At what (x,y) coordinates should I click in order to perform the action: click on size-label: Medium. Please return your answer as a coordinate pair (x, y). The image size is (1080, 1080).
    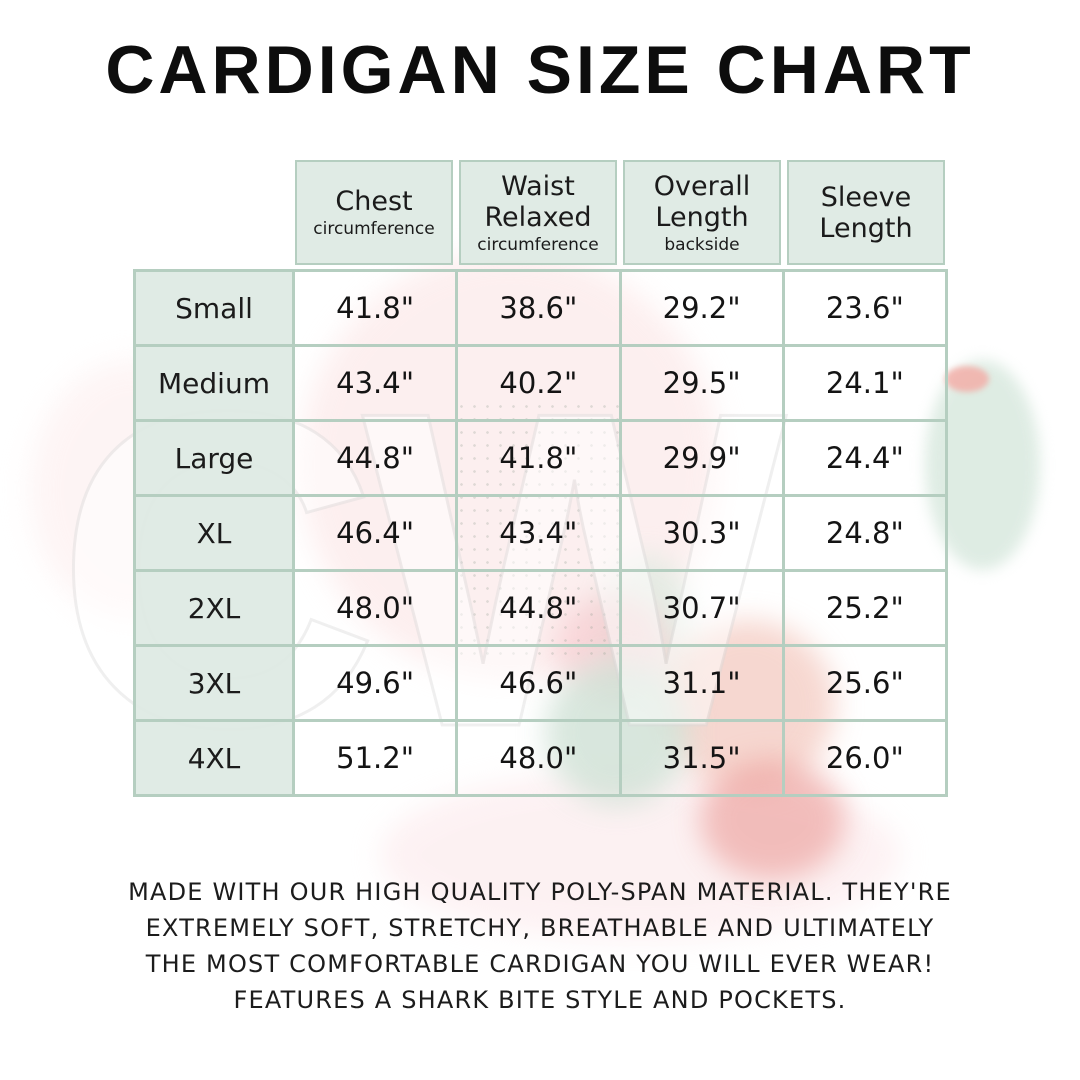
    Looking at the image, I should click on (214, 383).